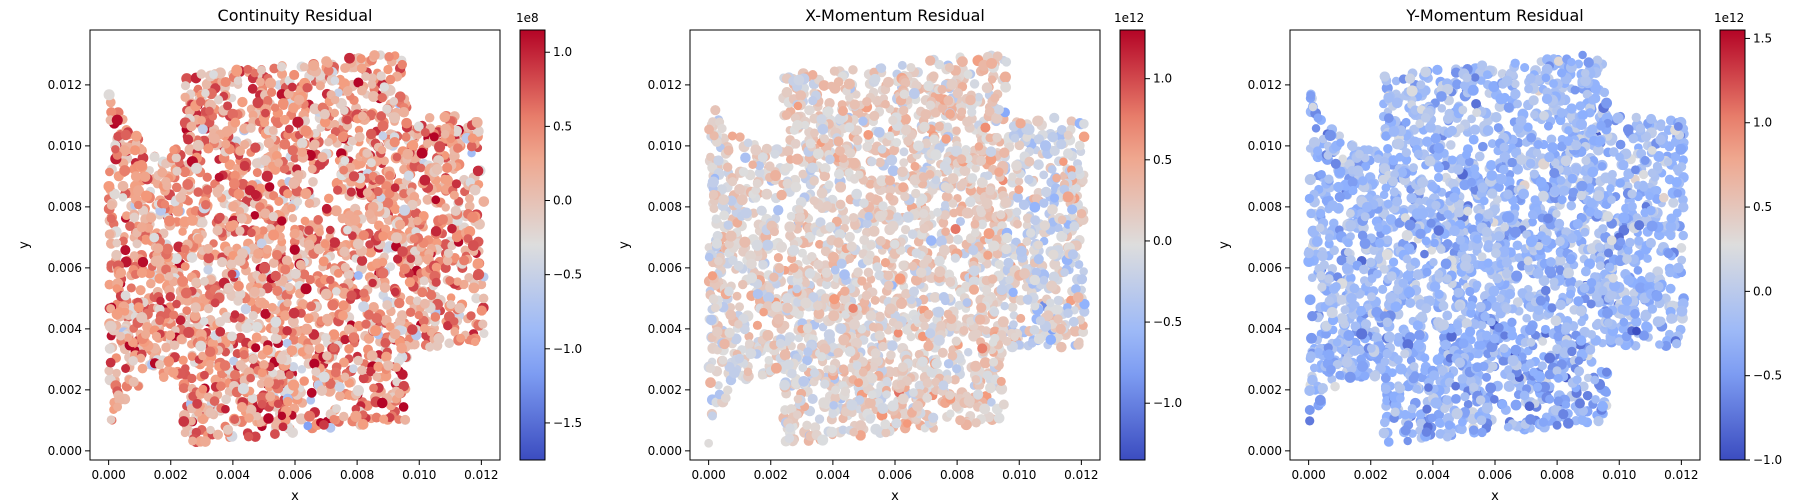  Describe the element at coordinates (549, 236) in the screenshot. I see `continuity-colorbar: −1.5−1.0−0.50.00.51.0 1e8` at that location.